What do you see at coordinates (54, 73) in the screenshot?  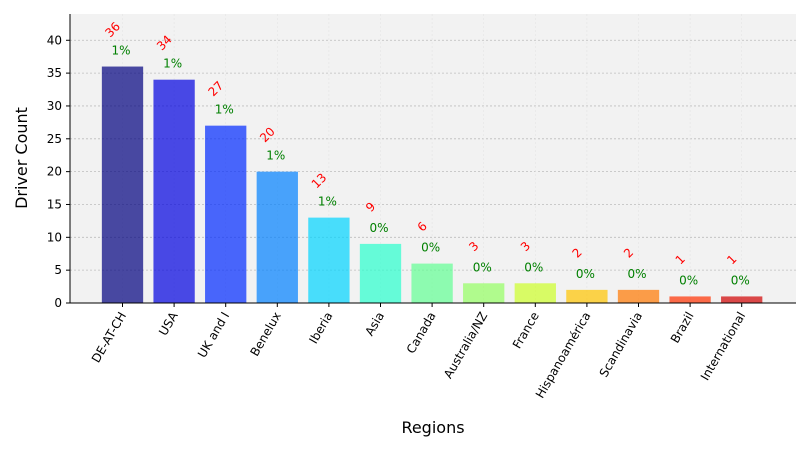 I see `y-tick-label: 35` at bounding box center [54, 73].